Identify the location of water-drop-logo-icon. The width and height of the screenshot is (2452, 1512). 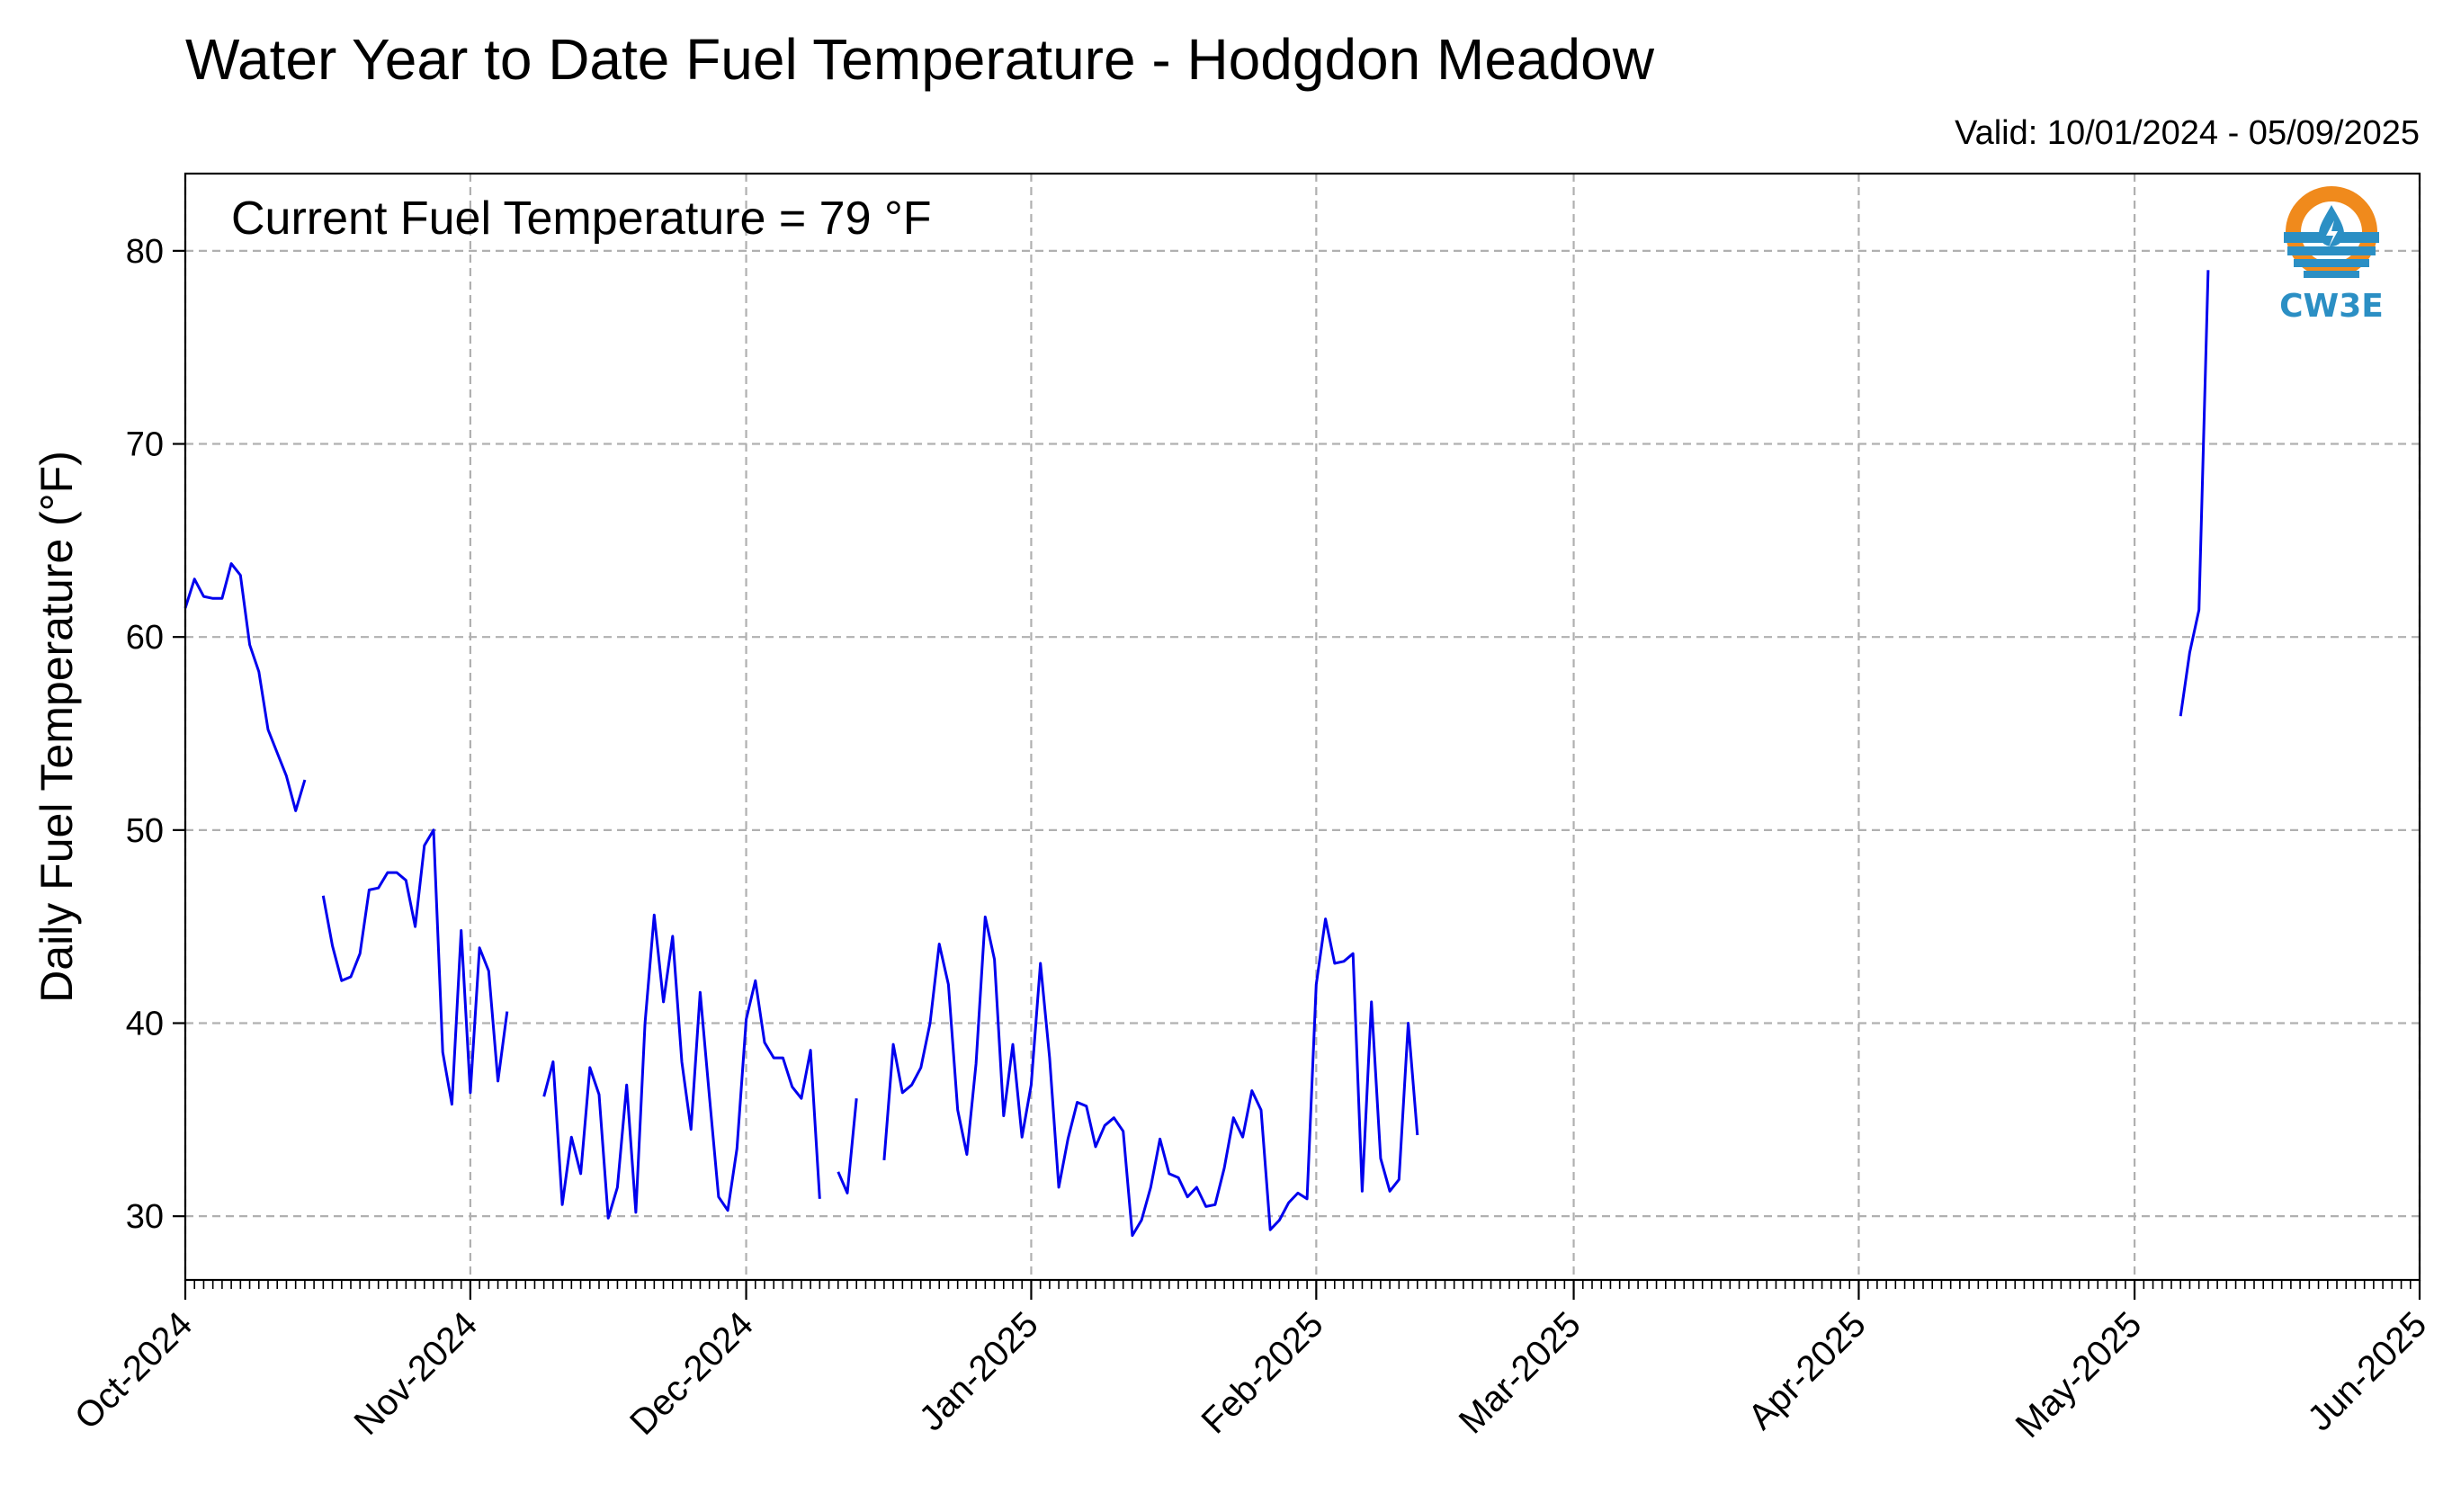
(2331, 232).